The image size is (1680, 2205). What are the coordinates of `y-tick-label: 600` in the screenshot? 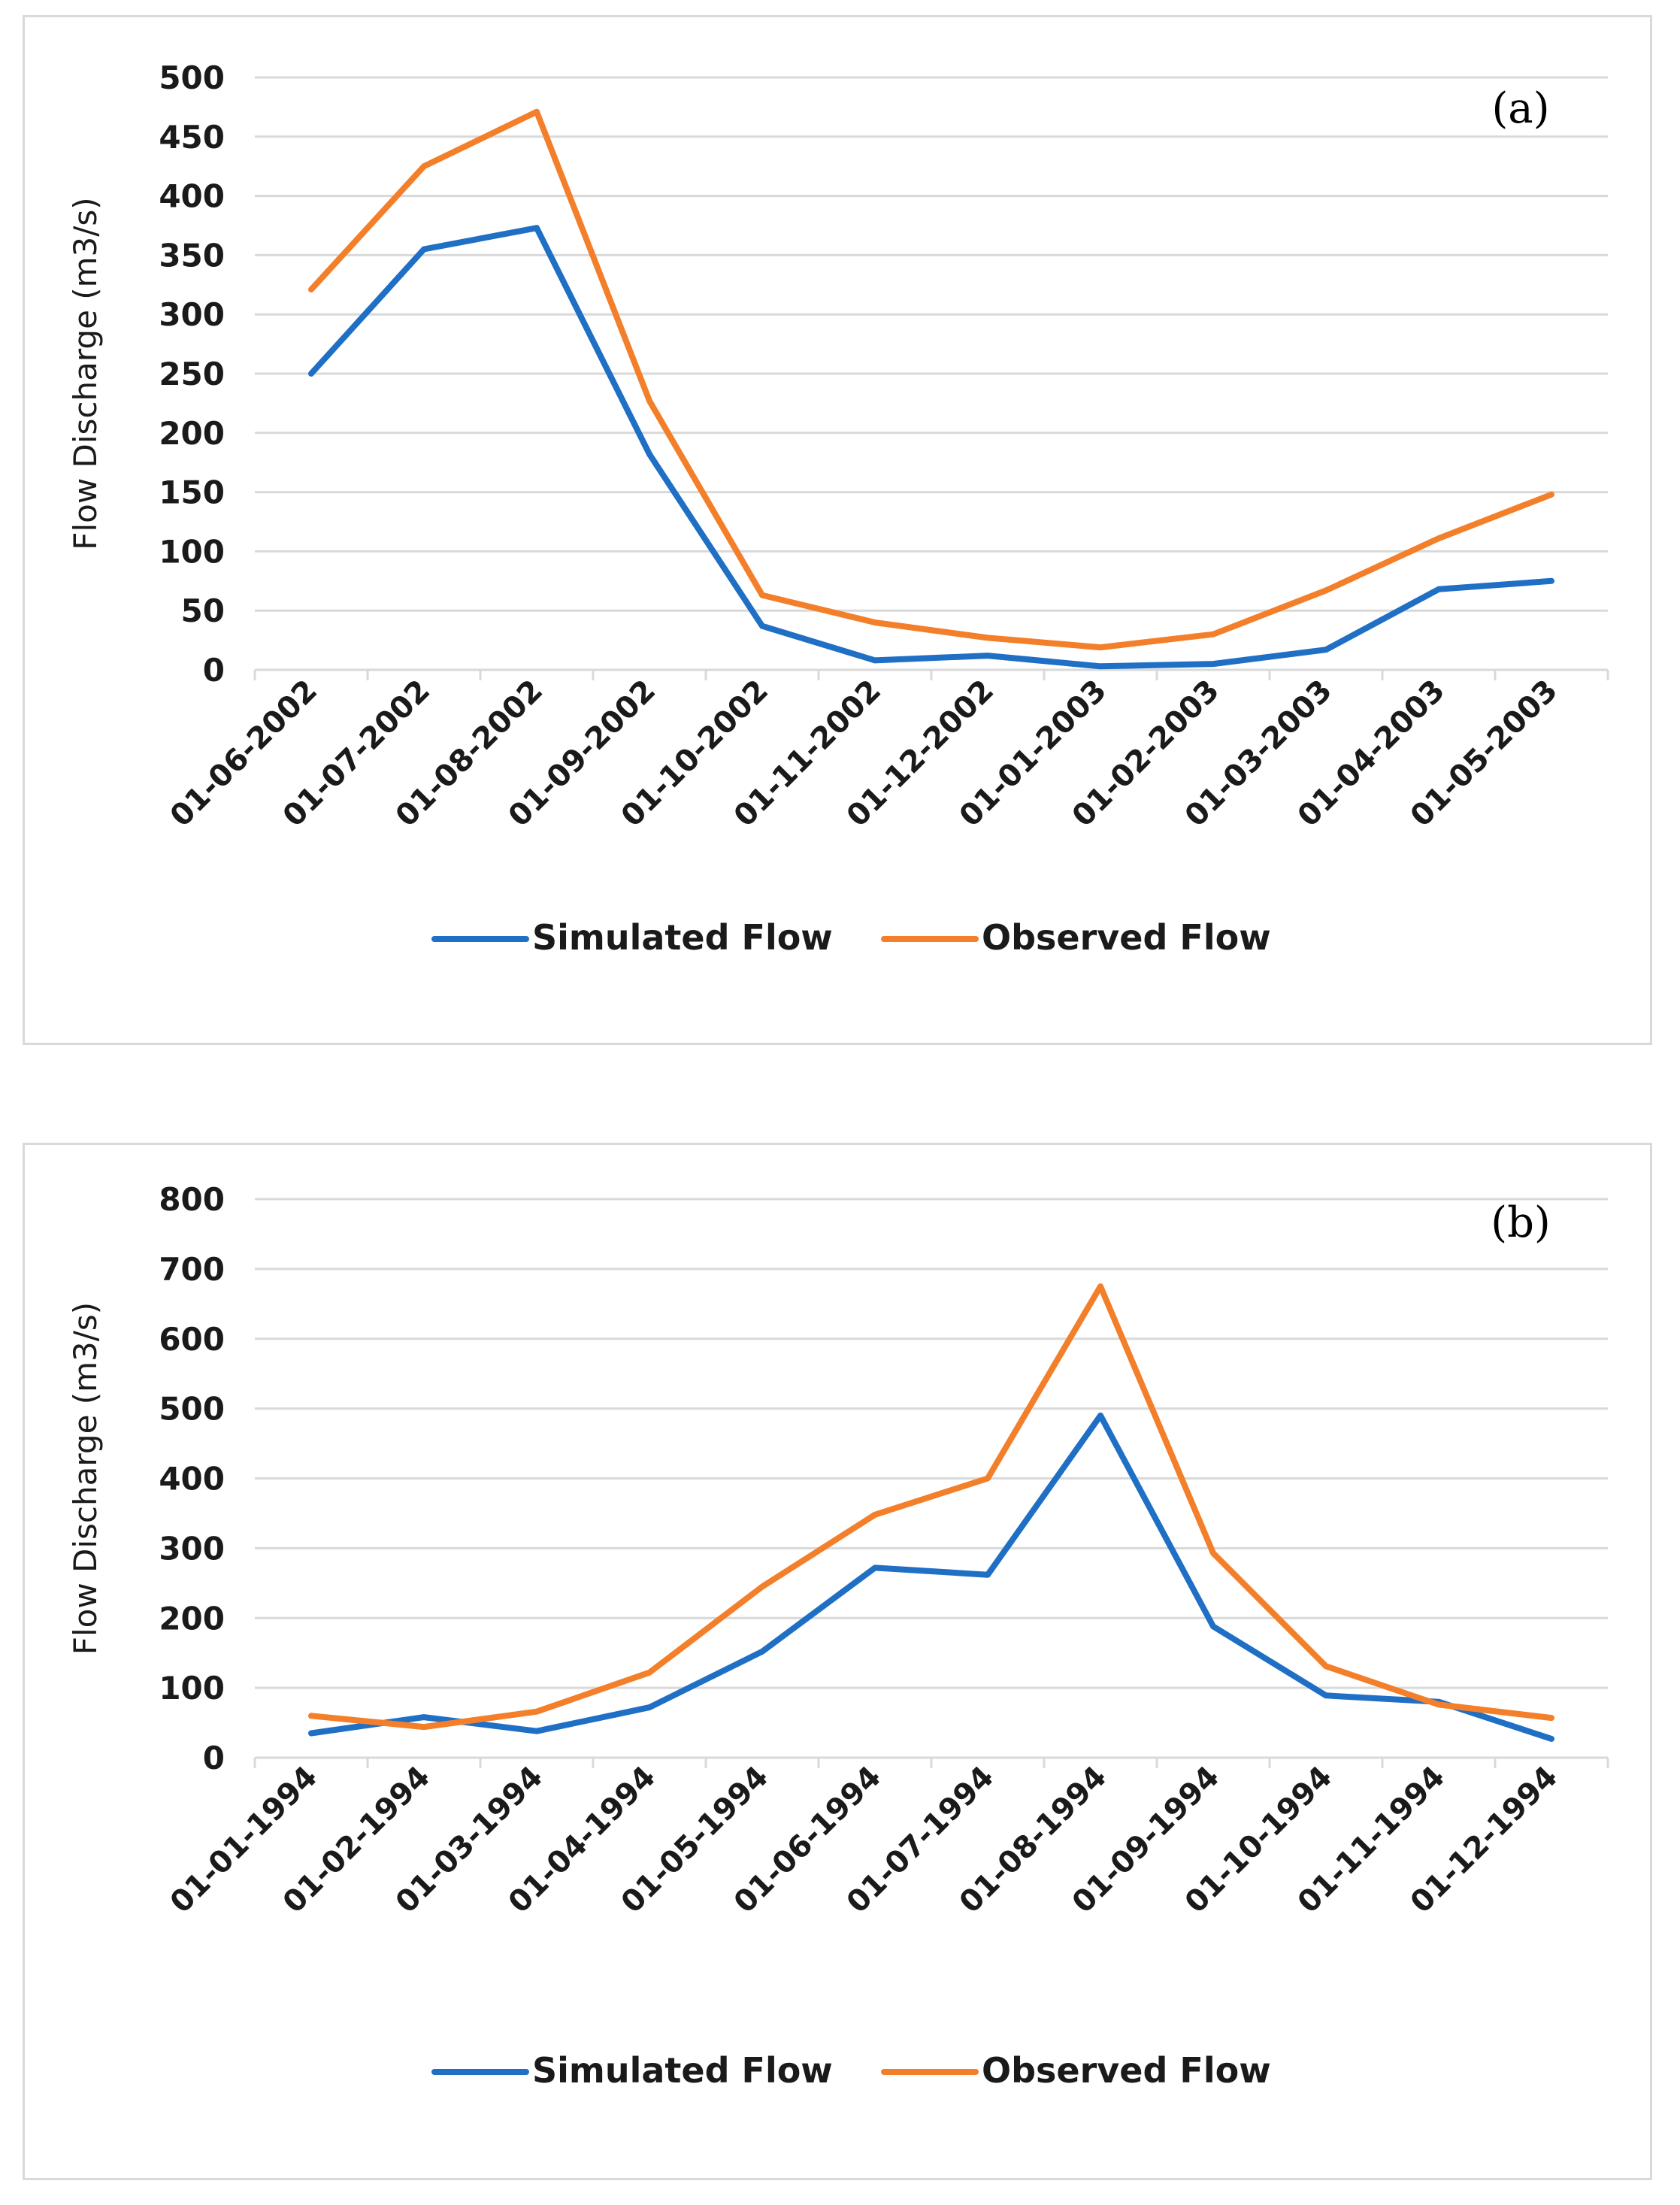 It's located at (192, 1339).